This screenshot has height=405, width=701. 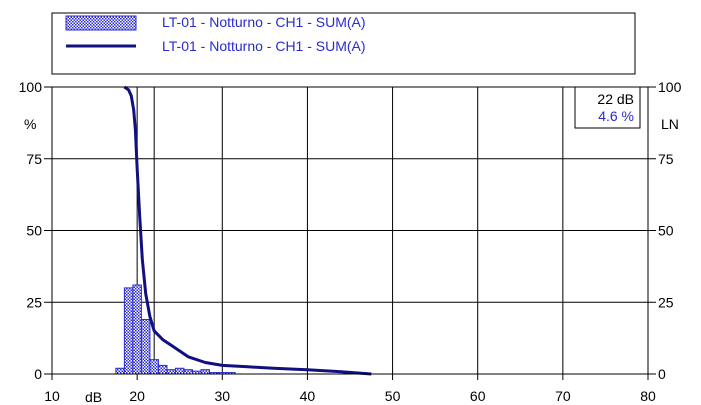 I want to click on legend-histogram-swatch, so click(x=101, y=23).